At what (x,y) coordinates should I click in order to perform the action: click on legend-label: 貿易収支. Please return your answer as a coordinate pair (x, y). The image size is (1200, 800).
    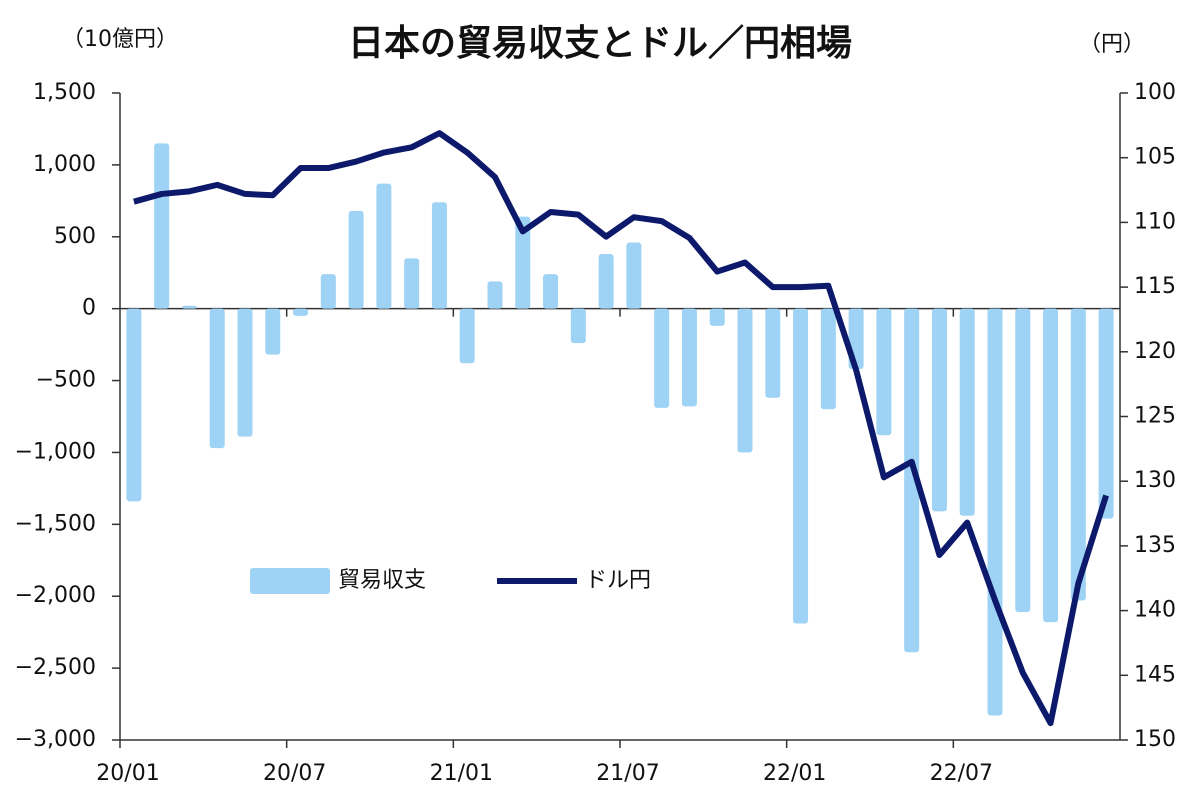
    Looking at the image, I should click on (382, 580).